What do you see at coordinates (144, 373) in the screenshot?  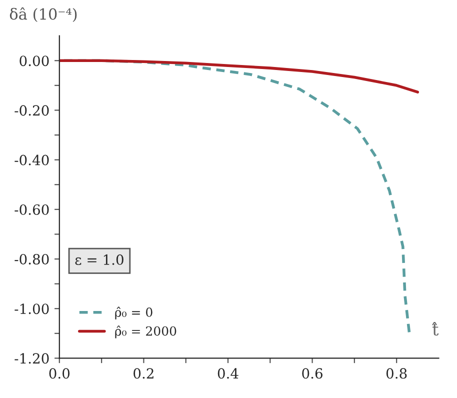 I see `x-tick-label: 0.2` at bounding box center [144, 373].